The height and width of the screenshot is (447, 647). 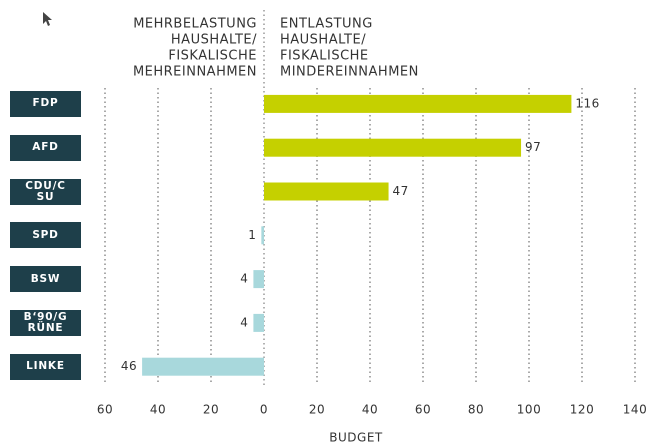 What do you see at coordinates (587, 103) in the screenshot?
I see `value-label: 116` at bounding box center [587, 103].